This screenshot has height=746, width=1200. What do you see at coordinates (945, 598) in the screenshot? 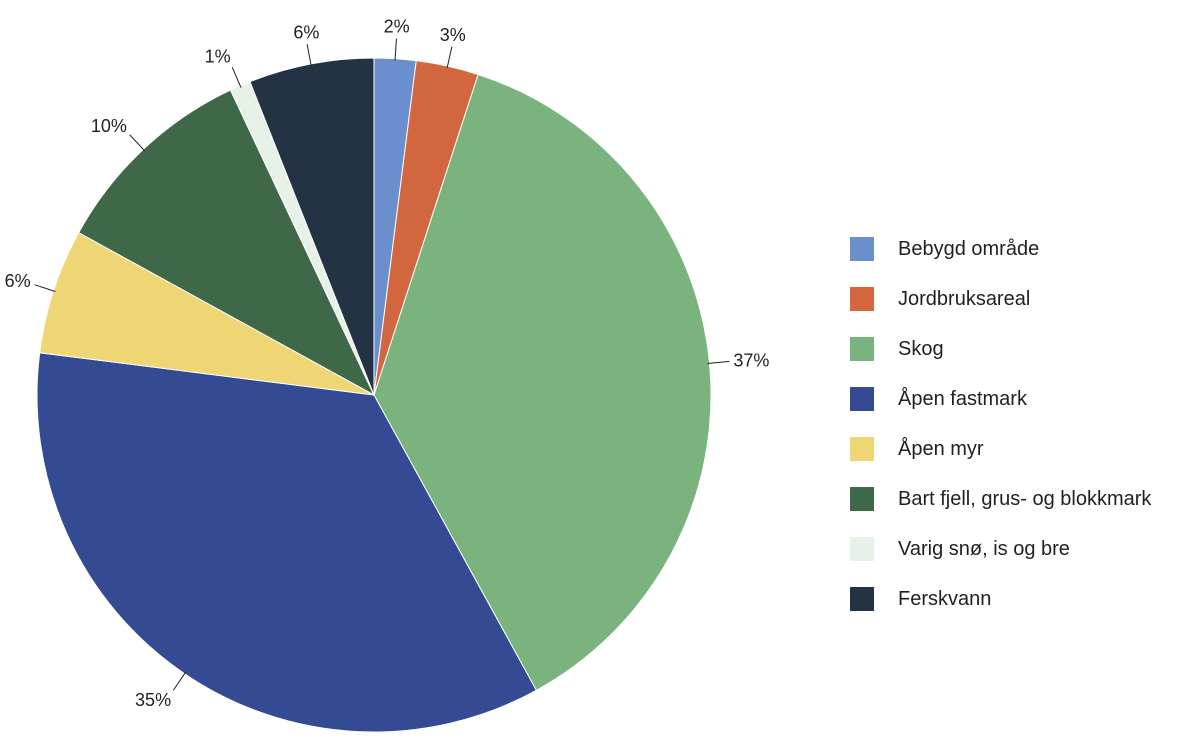
I see `legend-label: Ferskvann` at bounding box center [945, 598].